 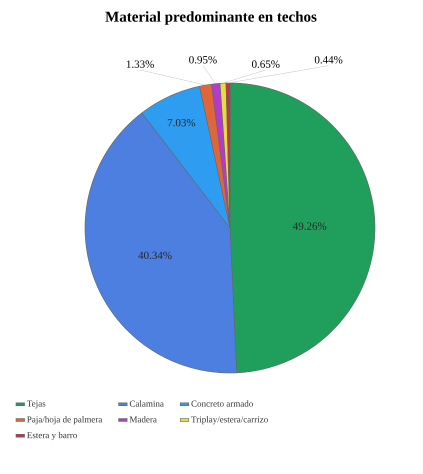 What do you see at coordinates (222, 403) in the screenshot?
I see `legend-label: Concreto armado` at bounding box center [222, 403].